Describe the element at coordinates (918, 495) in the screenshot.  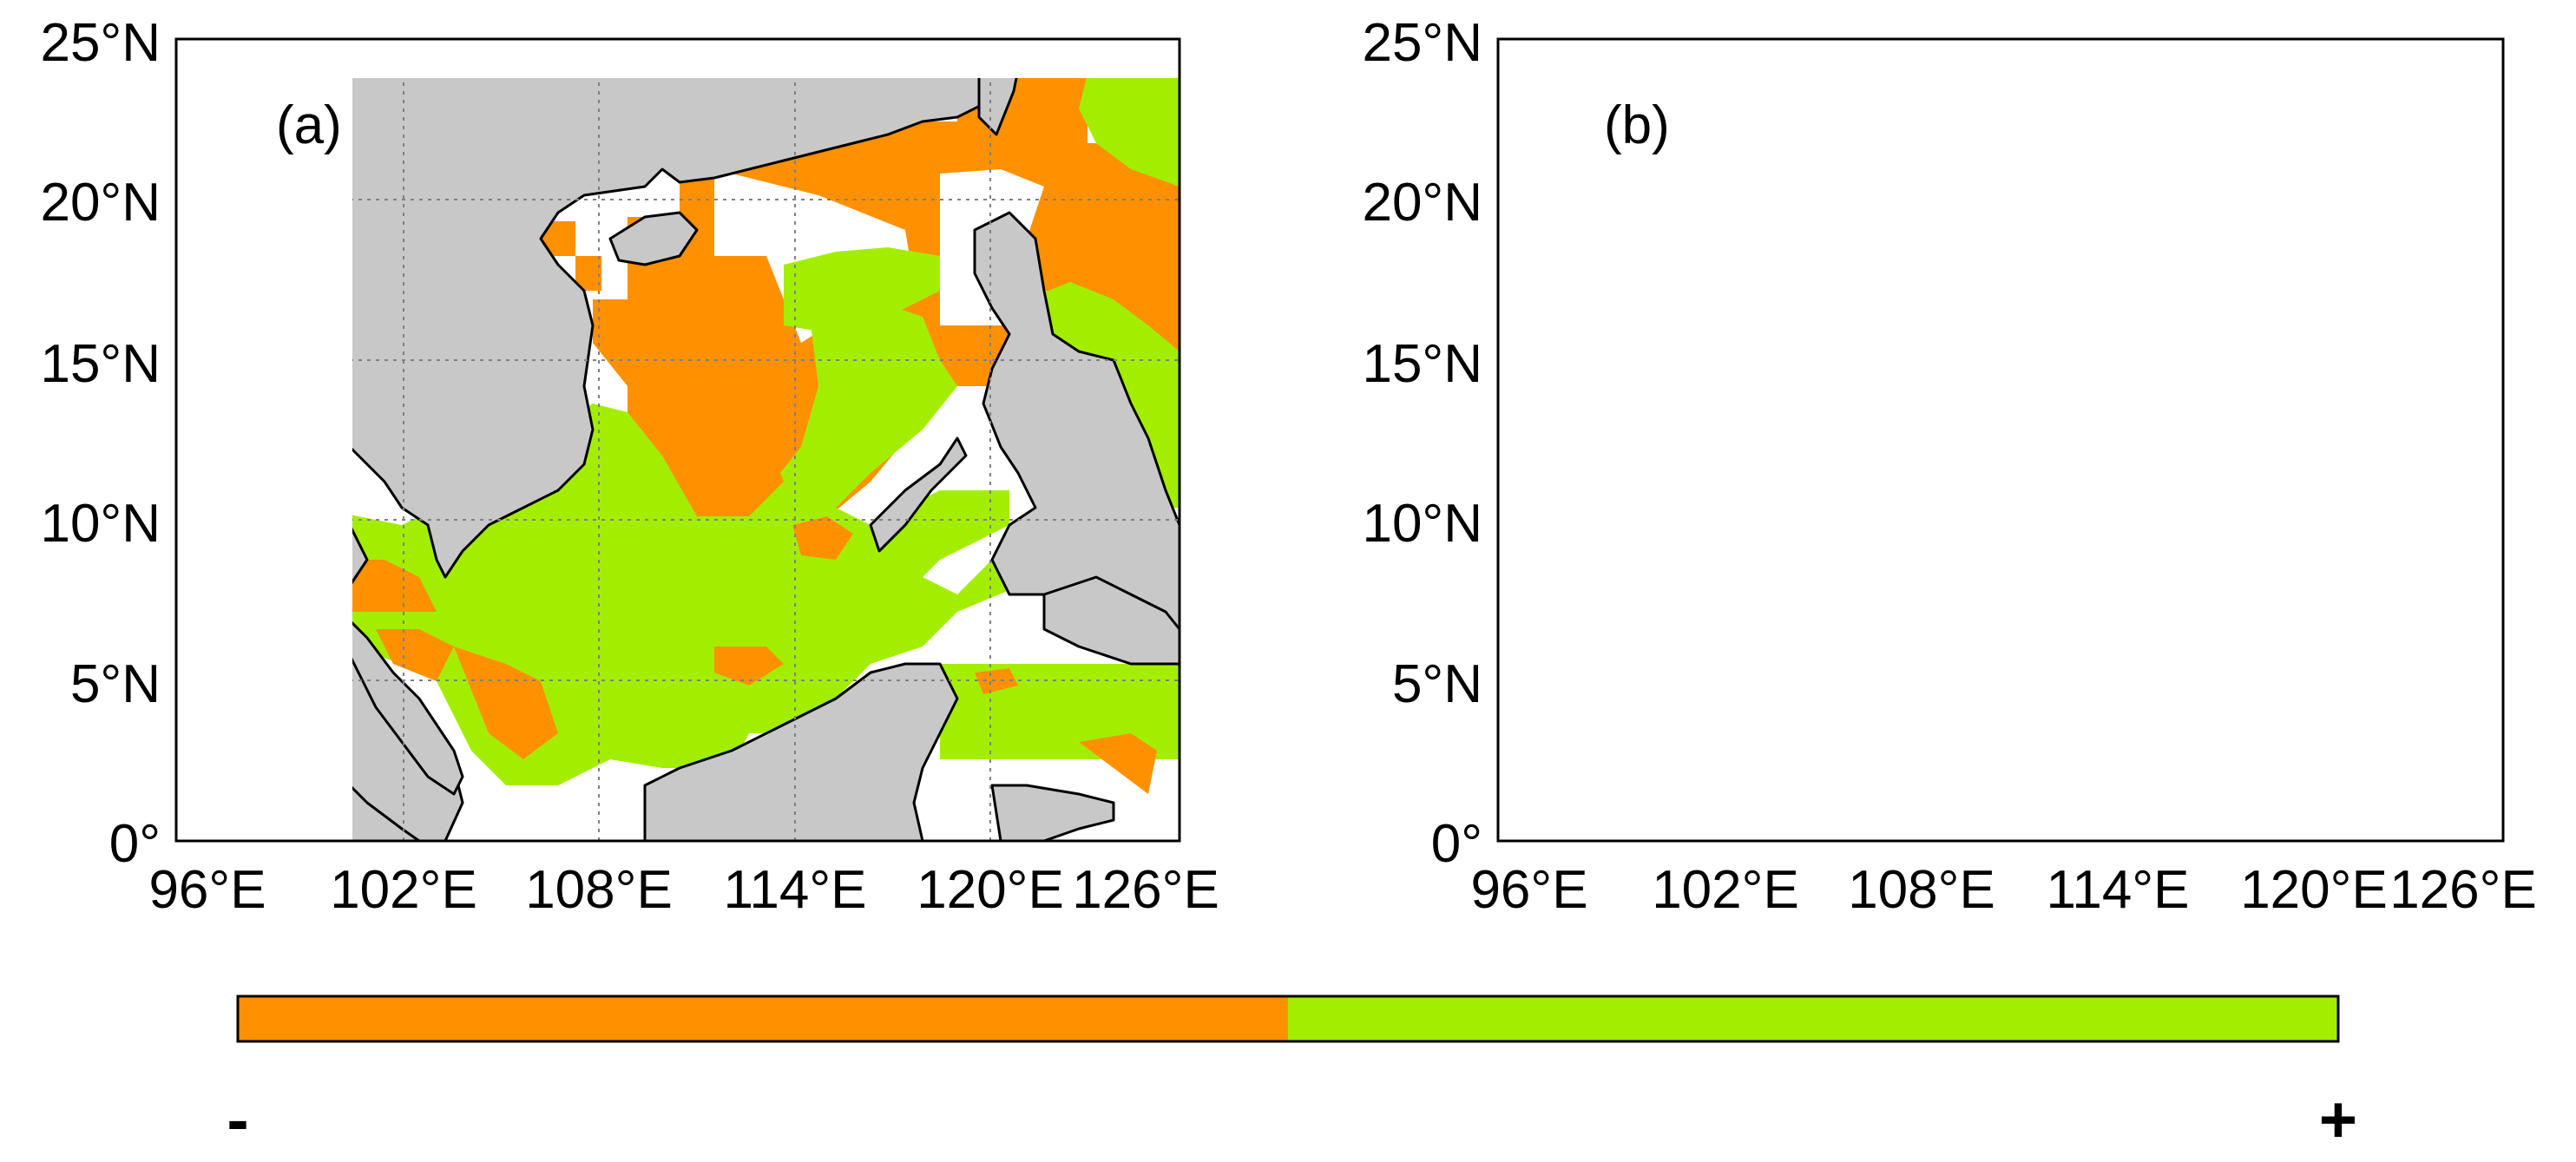
I see `land-palawan` at that location.